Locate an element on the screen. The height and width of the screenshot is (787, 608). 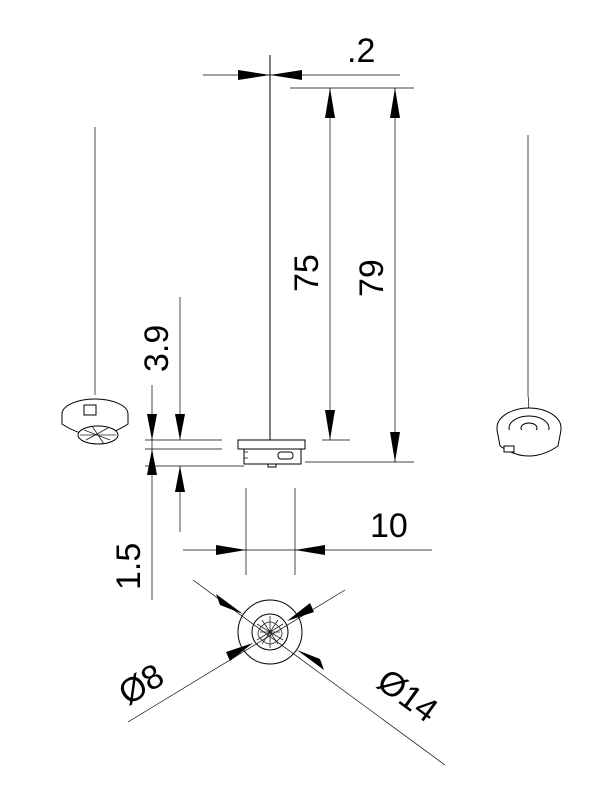
dimension-overall-length: 79 is located at coordinates (359, 275).